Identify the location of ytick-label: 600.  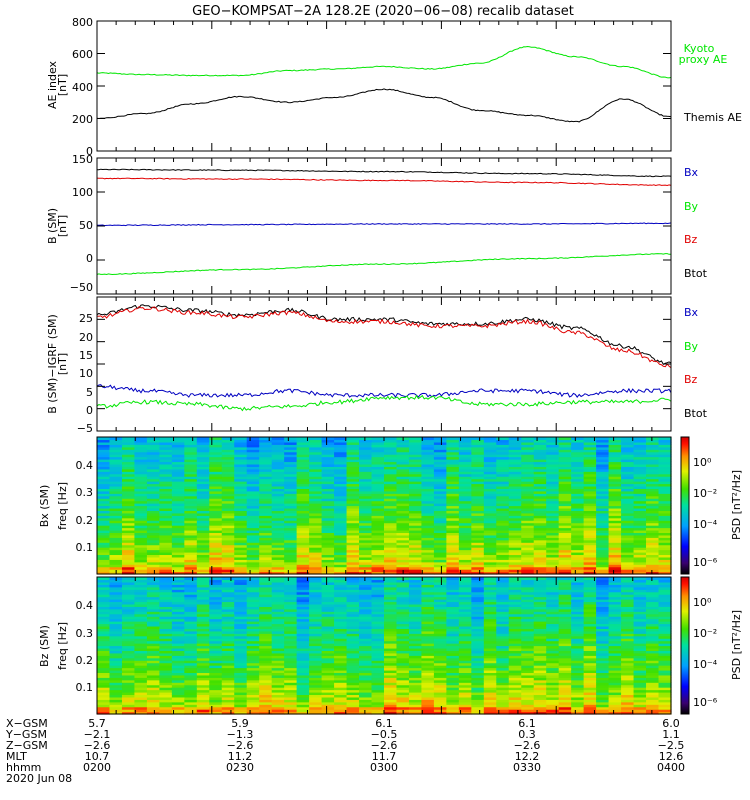
(82, 54).